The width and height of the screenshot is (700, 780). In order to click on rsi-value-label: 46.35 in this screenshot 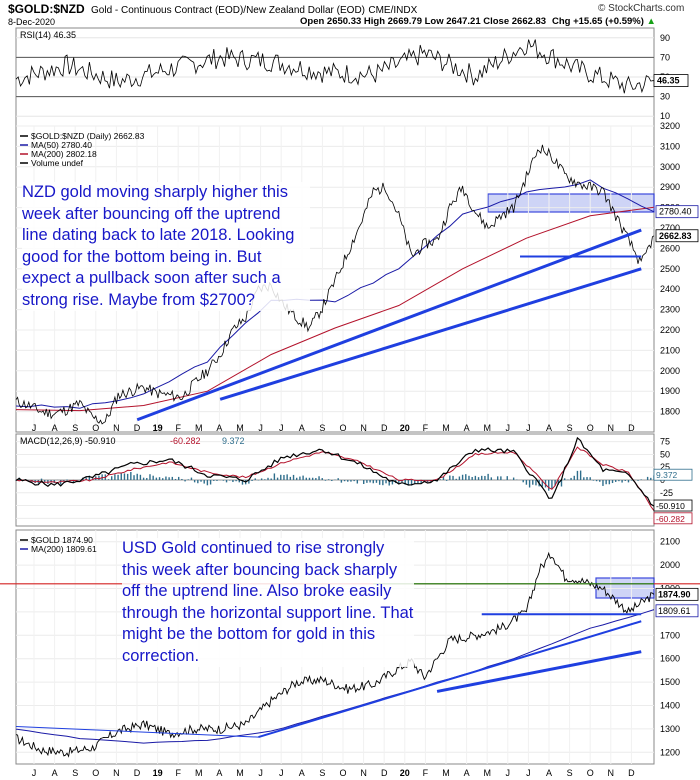, I will do `click(668, 81)`.